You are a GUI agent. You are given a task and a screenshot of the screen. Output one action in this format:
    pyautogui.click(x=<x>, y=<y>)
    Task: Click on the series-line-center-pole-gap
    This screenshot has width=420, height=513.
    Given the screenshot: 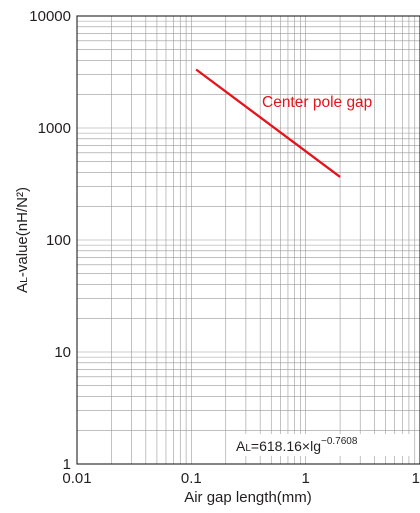 What is the action you would take?
    pyautogui.click(x=268, y=123)
    